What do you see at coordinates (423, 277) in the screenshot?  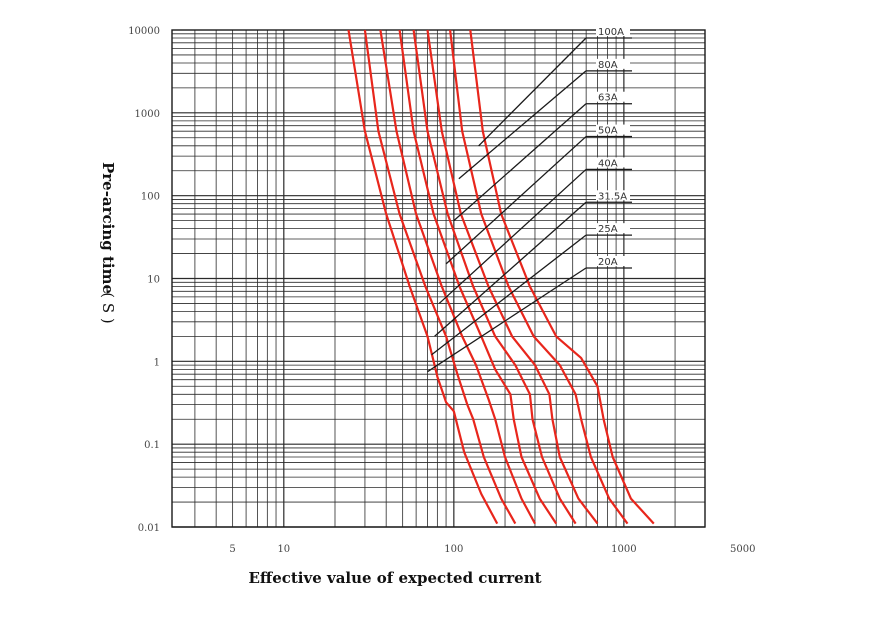 I see `curve-20A` at bounding box center [423, 277].